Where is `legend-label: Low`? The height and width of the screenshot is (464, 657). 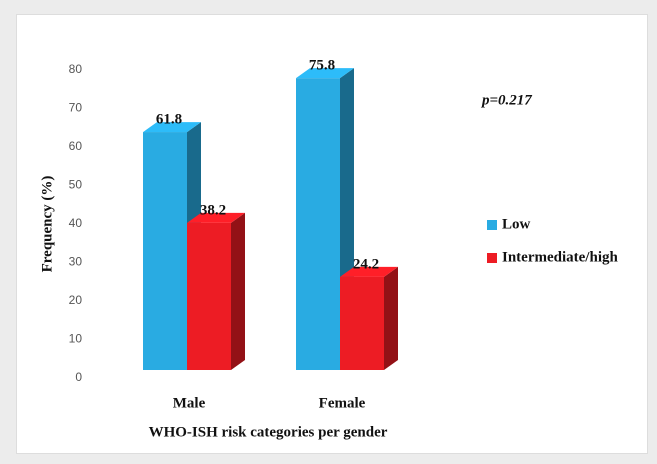
legend-label: Low is located at coordinates (516, 224).